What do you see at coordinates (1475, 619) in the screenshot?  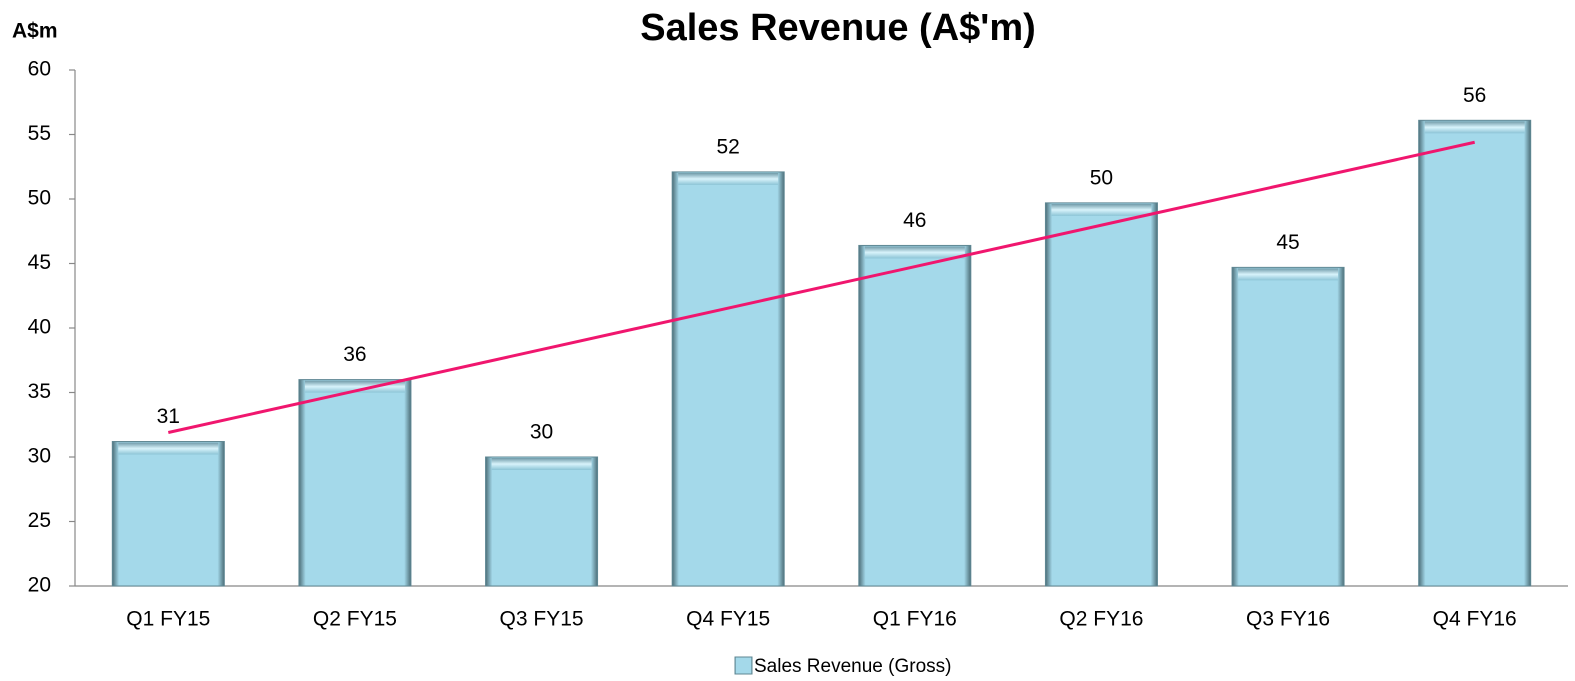 I see `x-tick-label: Q4 FY16` at bounding box center [1475, 619].